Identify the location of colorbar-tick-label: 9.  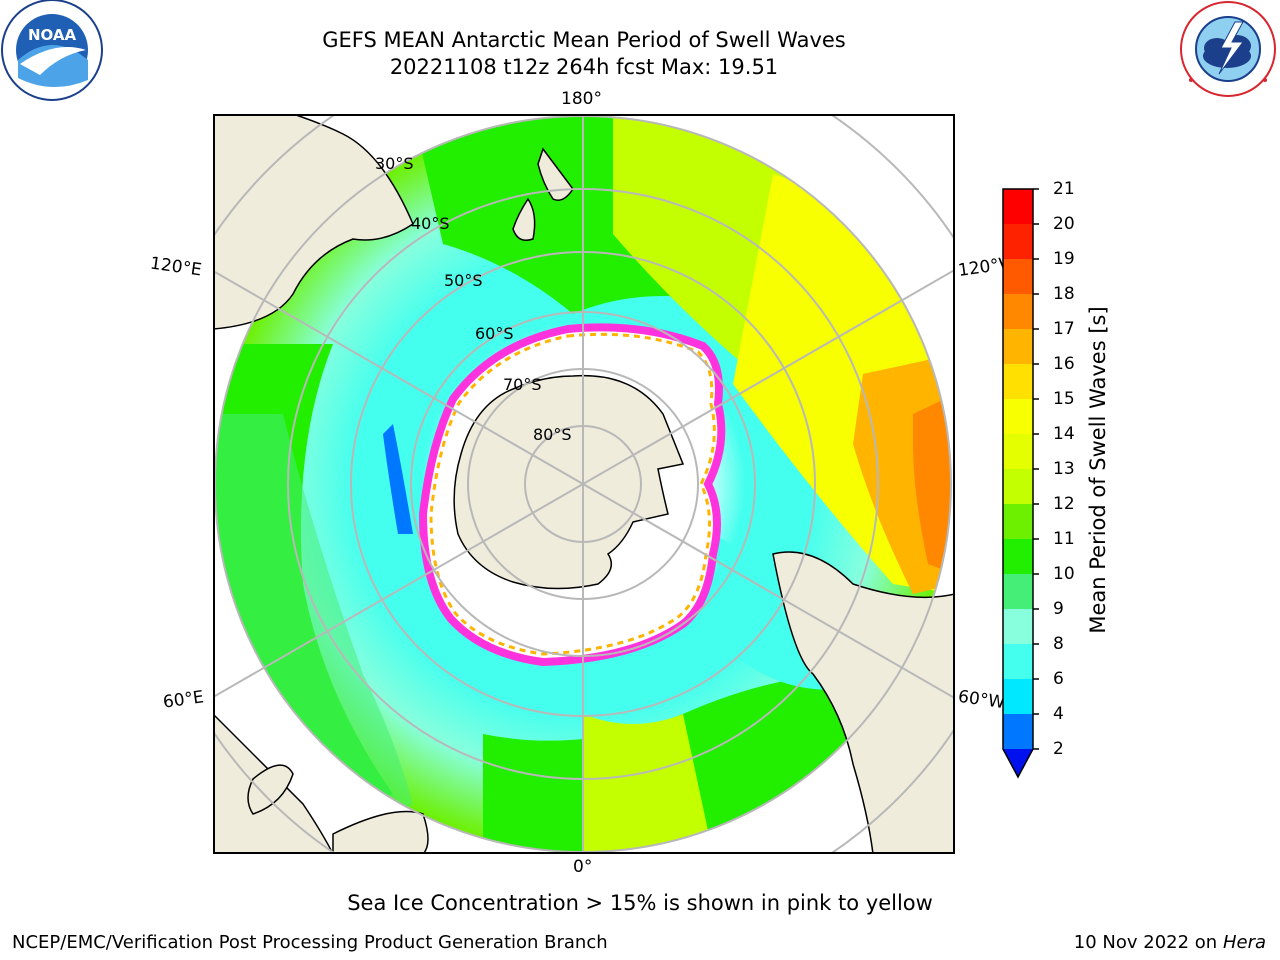
(1058, 609).